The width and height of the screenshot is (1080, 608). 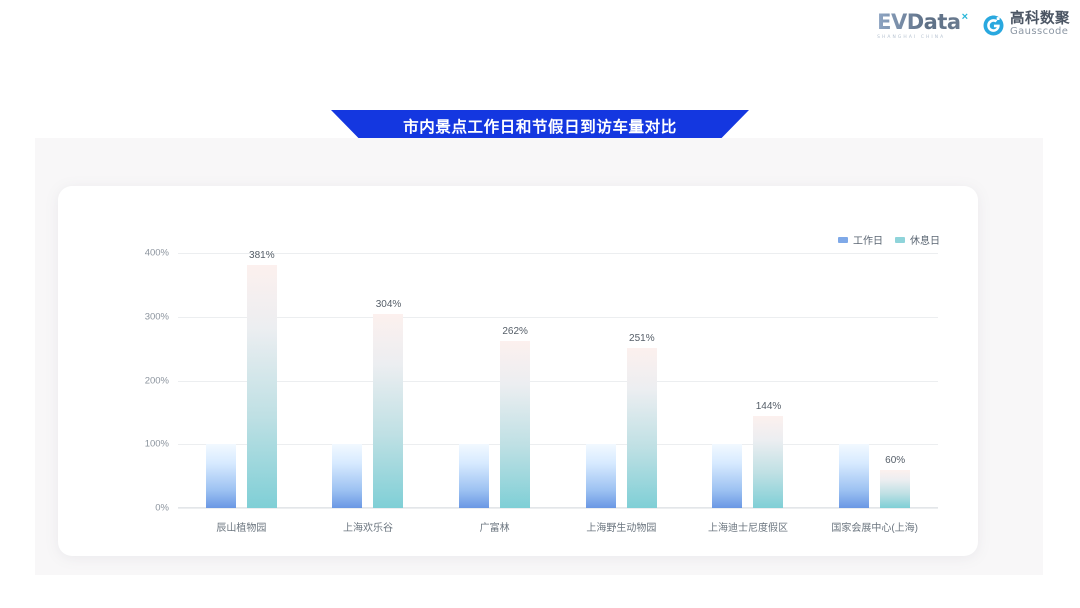 I want to click on x-axis-tick-label: 上海野生动物园, so click(x=621, y=528).